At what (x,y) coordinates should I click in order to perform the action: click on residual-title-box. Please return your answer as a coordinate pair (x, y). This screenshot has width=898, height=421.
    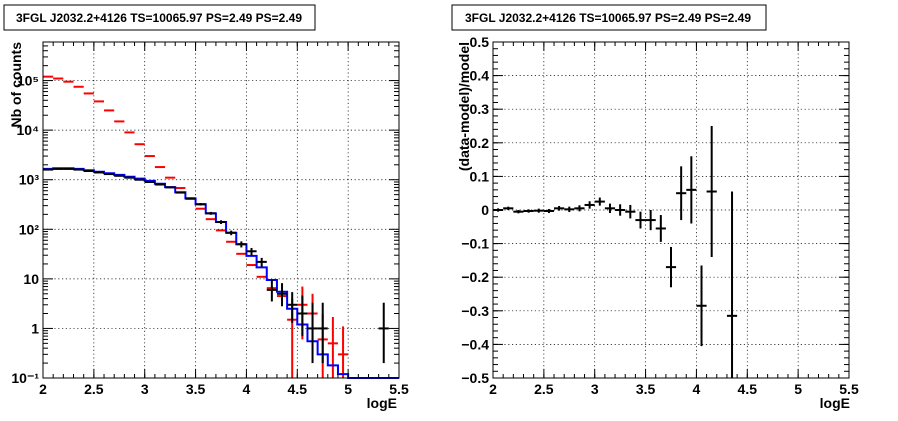
    Looking at the image, I should click on (609, 17).